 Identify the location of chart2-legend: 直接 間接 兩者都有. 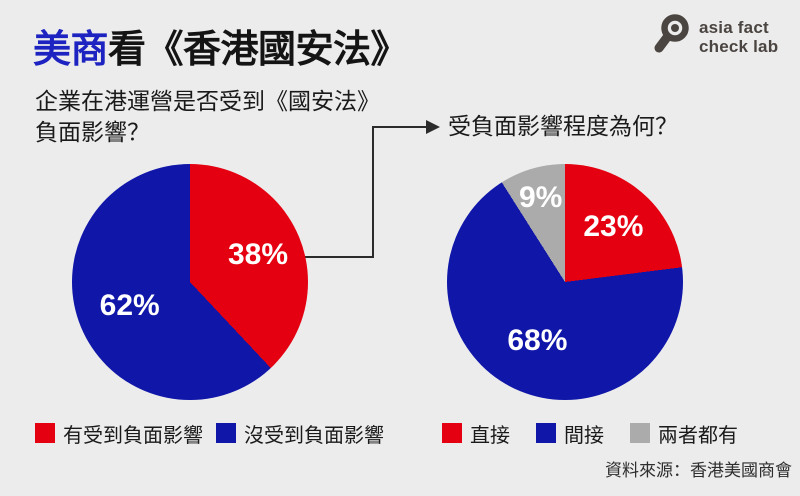
(590, 433).